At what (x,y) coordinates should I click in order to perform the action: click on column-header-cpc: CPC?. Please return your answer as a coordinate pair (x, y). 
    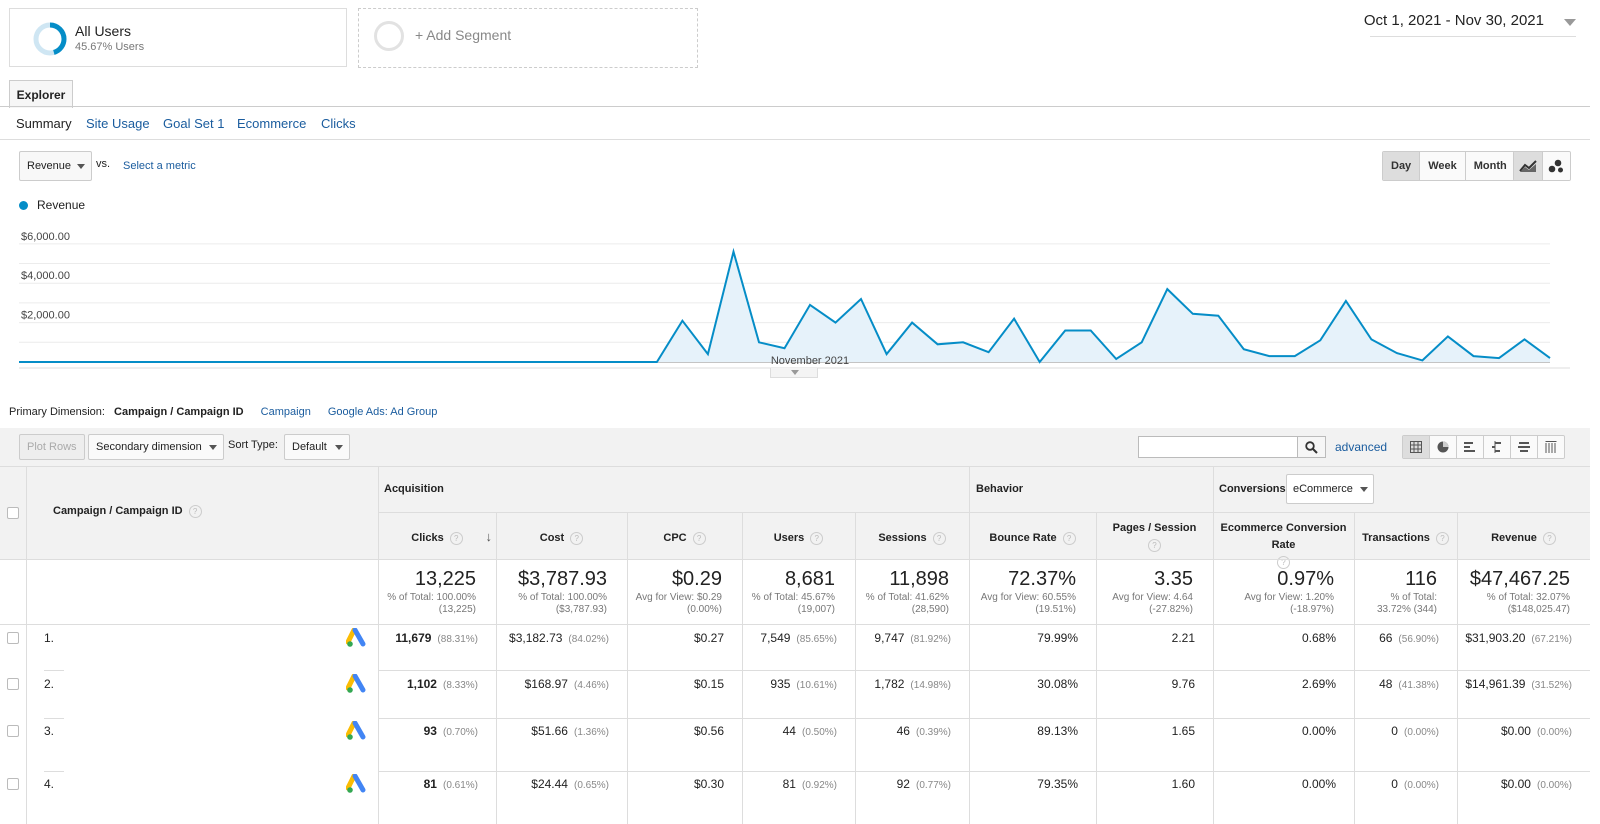
    Looking at the image, I should click on (684, 538).